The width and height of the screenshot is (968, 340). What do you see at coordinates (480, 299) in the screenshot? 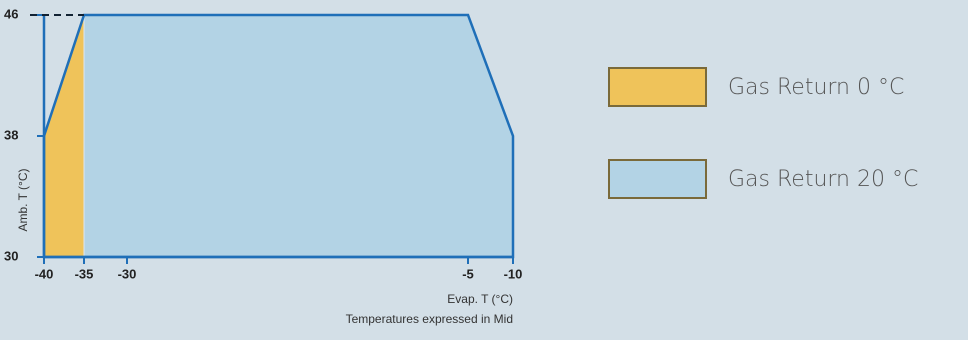
I see `x-axis-label: Evap. T (°C)` at bounding box center [480, 299].